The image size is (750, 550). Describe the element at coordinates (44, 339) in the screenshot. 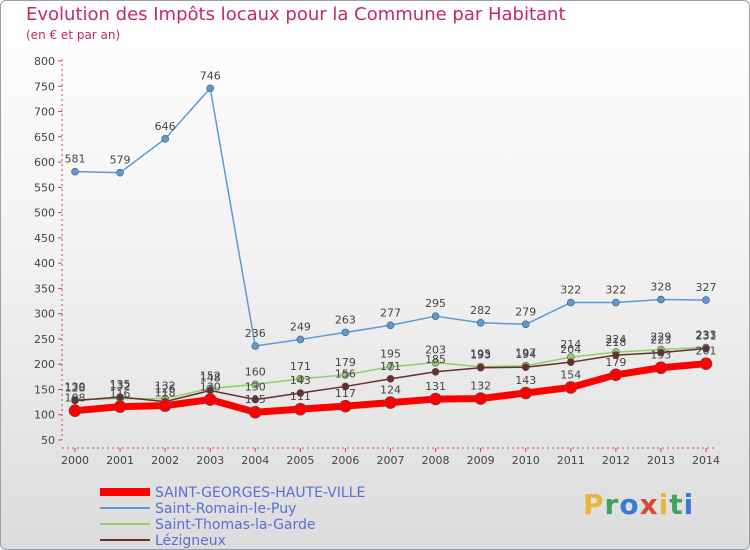

I see `y-tick-label: 250` at that location.